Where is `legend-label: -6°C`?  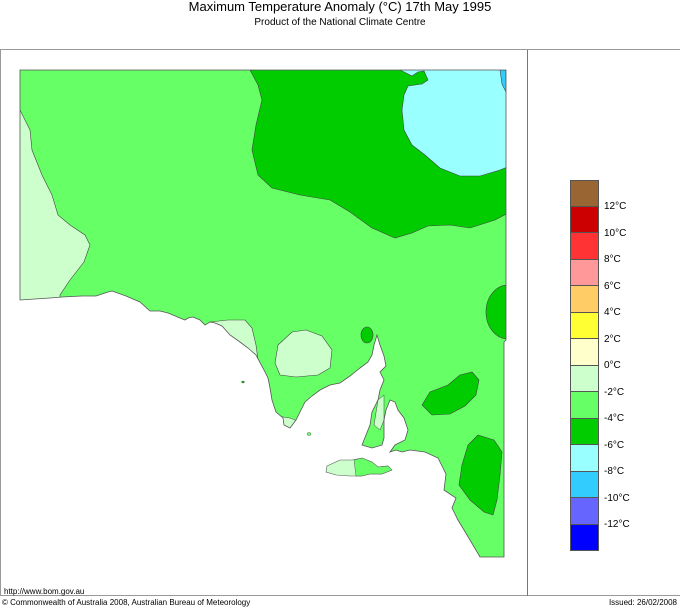
legend-label: -6°C is located at coordinates (614, 445).